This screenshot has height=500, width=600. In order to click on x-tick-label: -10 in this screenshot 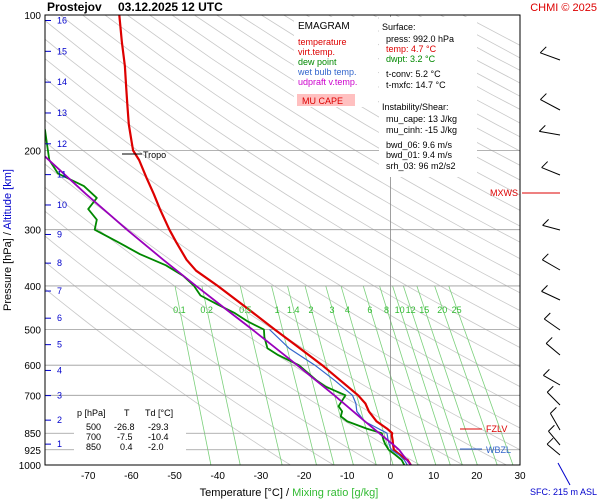, I will do `click(347, 476)`.